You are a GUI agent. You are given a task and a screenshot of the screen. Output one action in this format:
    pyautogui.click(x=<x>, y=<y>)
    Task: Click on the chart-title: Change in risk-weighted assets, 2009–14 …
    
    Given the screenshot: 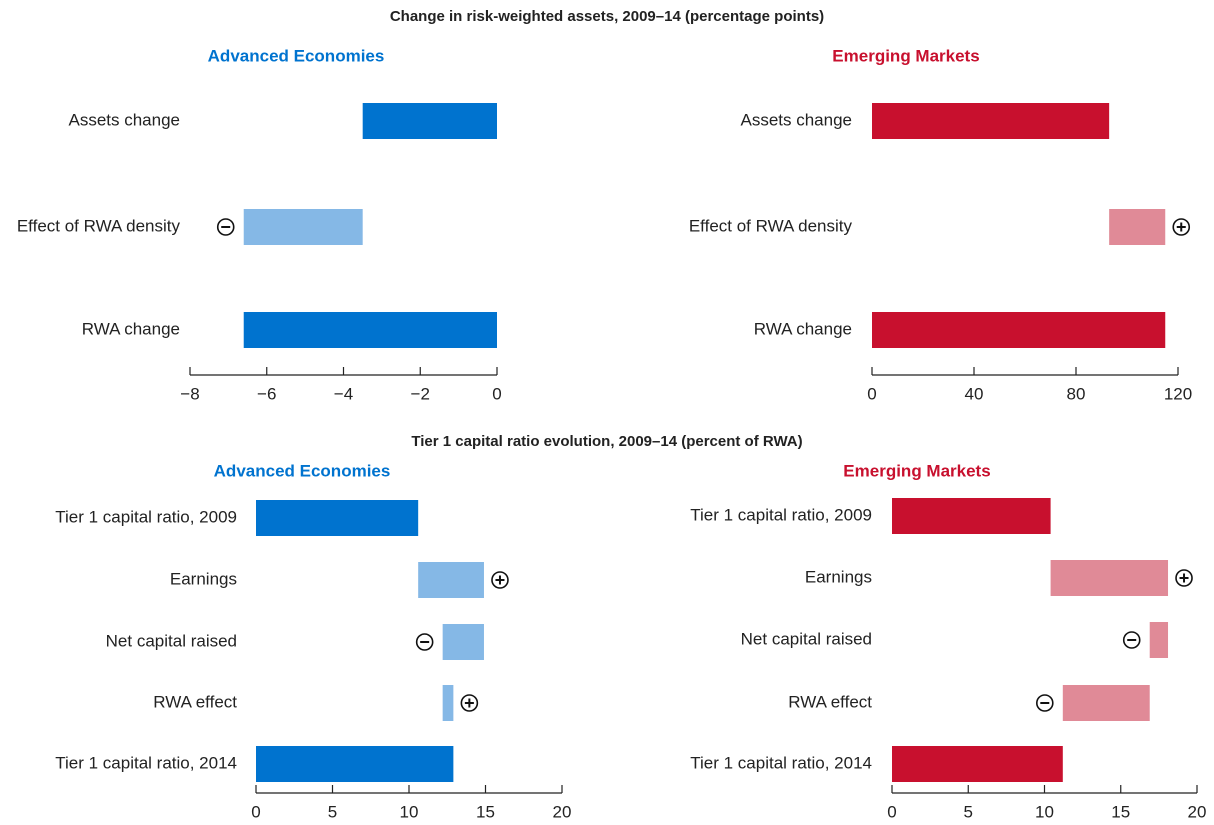 What is the action you would take?
    pyautogui.click(x=607, y=16)
    